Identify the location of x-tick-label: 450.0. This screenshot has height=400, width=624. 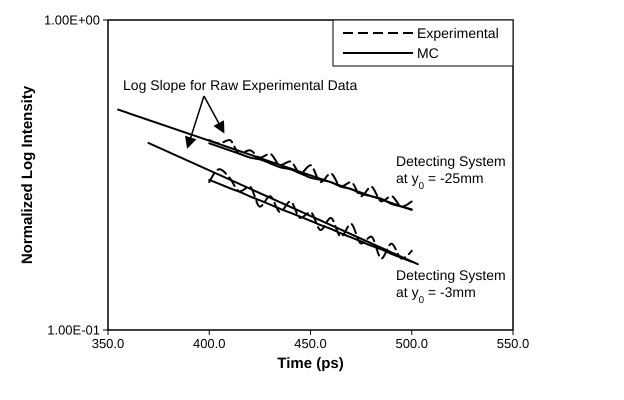
(310, 343).